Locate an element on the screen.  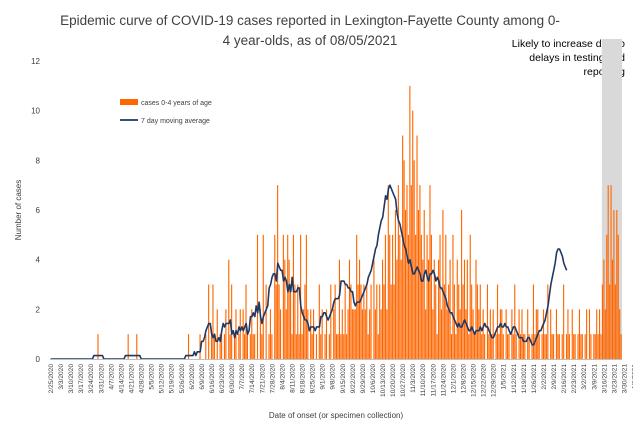
x-tick-label: 3/16/2021 is located at coordinates (604, 379).